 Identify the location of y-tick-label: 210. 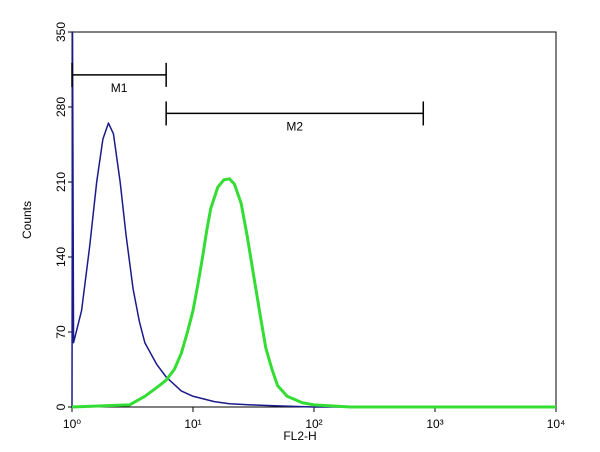
(61, 182).